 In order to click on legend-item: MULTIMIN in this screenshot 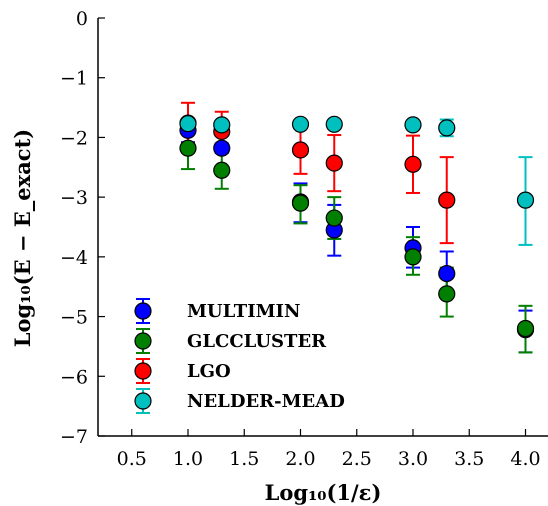, I will do `click(217, 311)`.